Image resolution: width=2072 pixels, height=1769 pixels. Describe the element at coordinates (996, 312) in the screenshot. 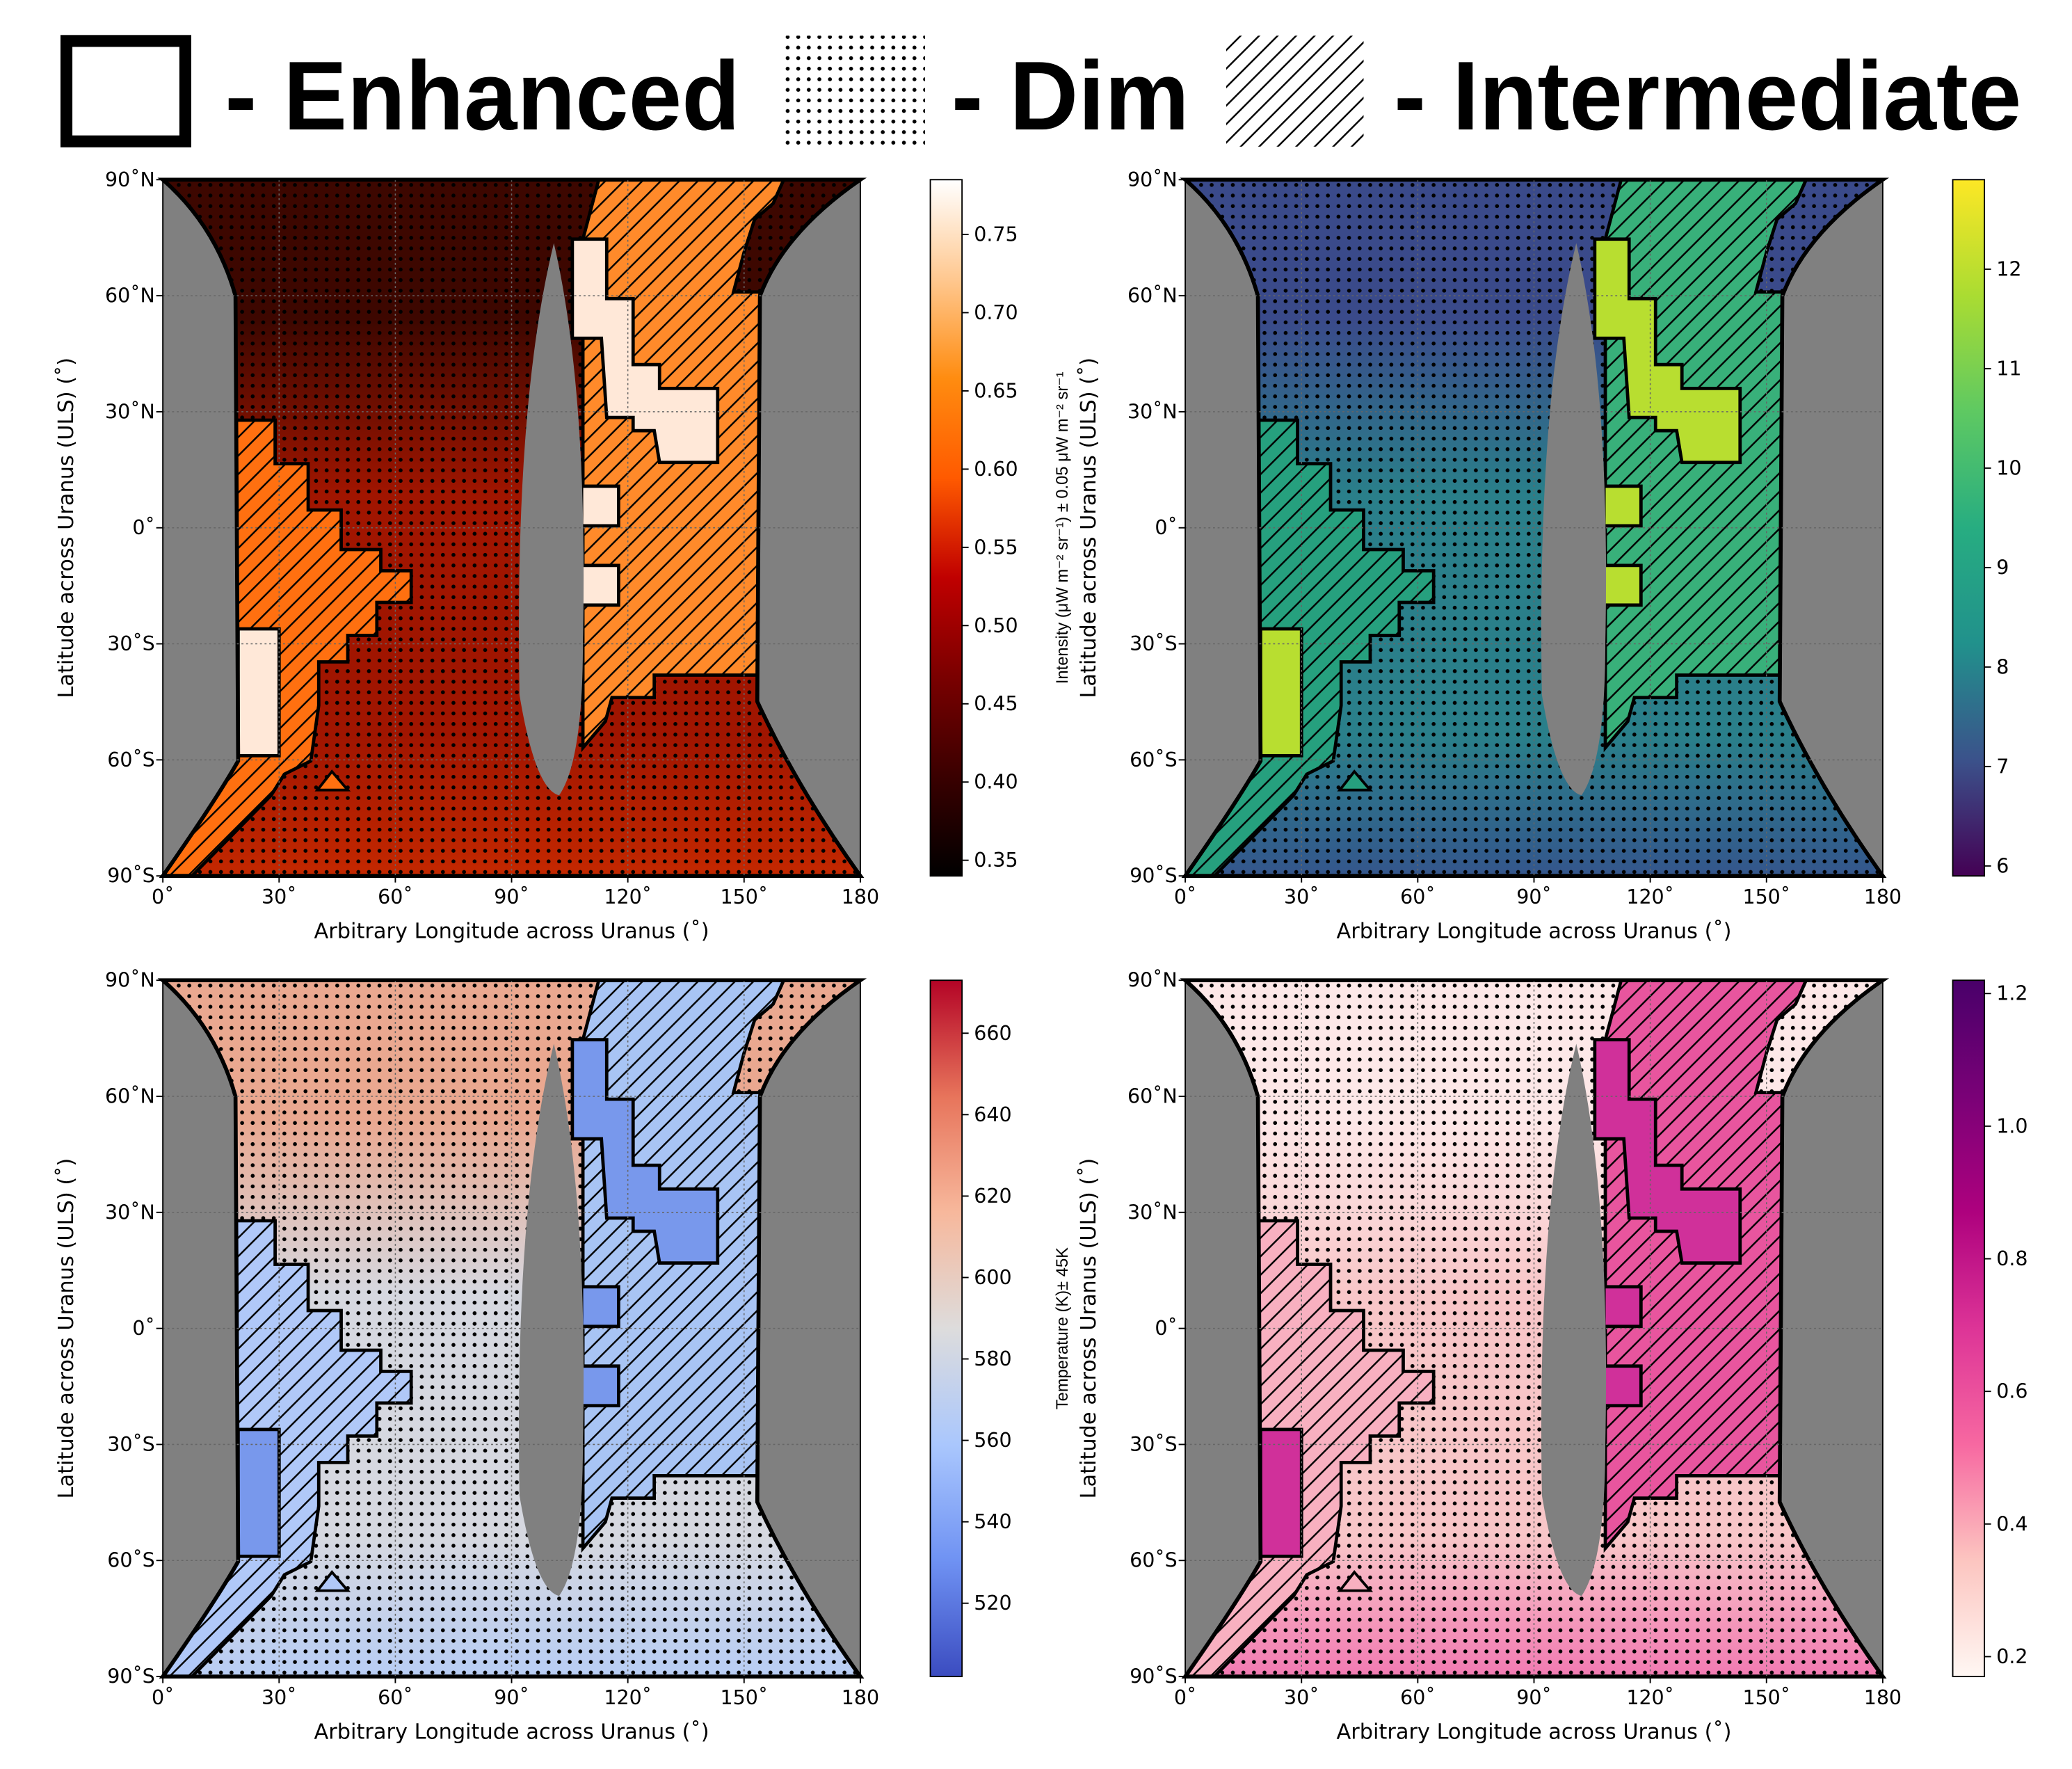

I see `colorbar-tick-label: 0.70` at that location.